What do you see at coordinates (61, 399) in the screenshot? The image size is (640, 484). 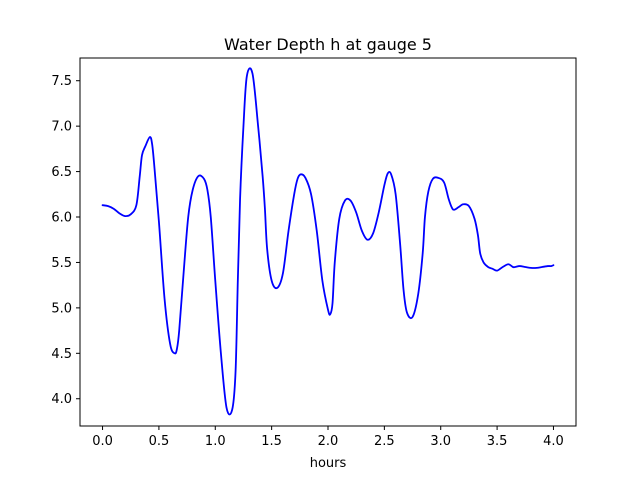 I see `y-tick-label: 4.0` at bounding box center [61, 399].